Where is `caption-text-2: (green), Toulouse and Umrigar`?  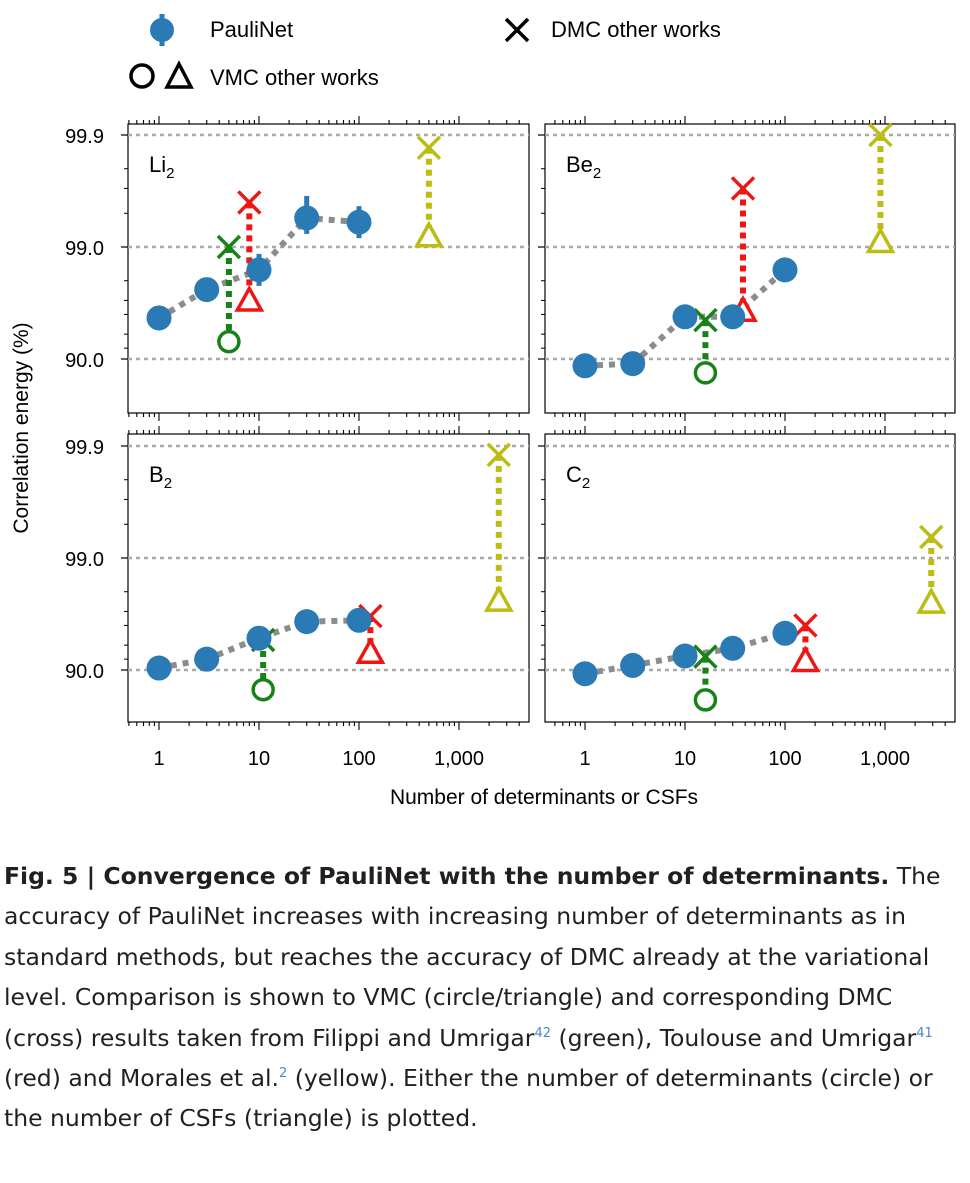 caption-text-2: (green), Toulouse and Umrigar is located at coordinates (734, 1037).